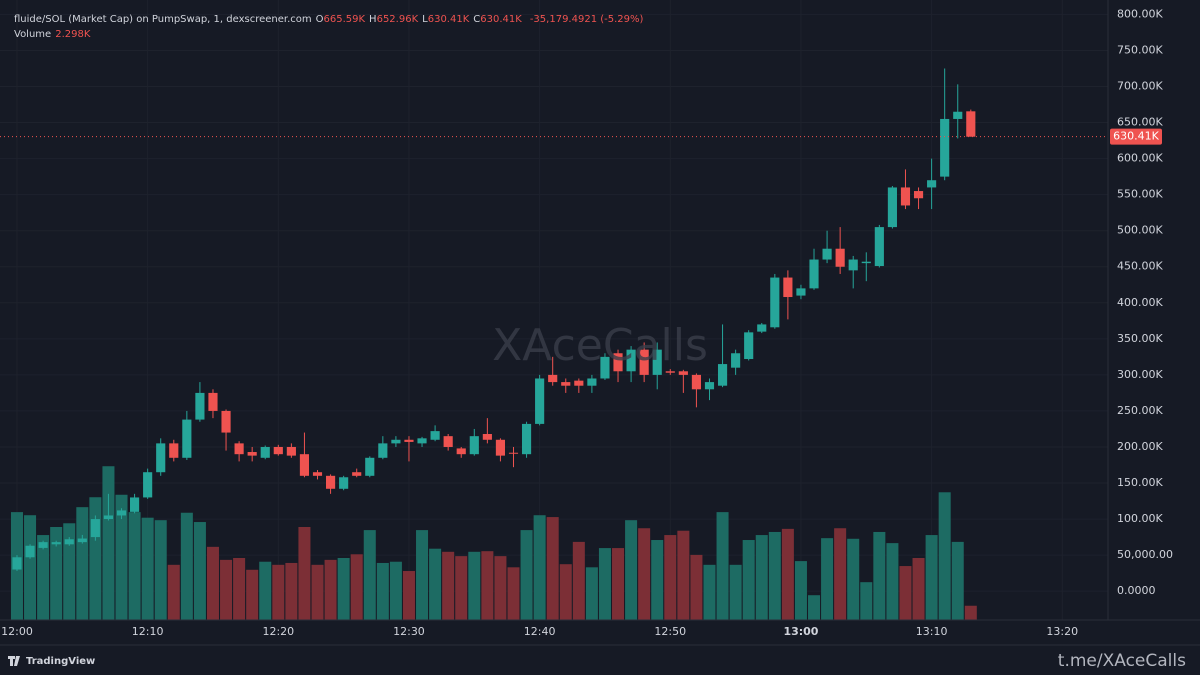 The width and height of the screenshot is (1200, 675). What do you see at coordinates (932, 631) in the screenshot?
I see `x-tick-label: 13:10` at bounding box center [932, 631].